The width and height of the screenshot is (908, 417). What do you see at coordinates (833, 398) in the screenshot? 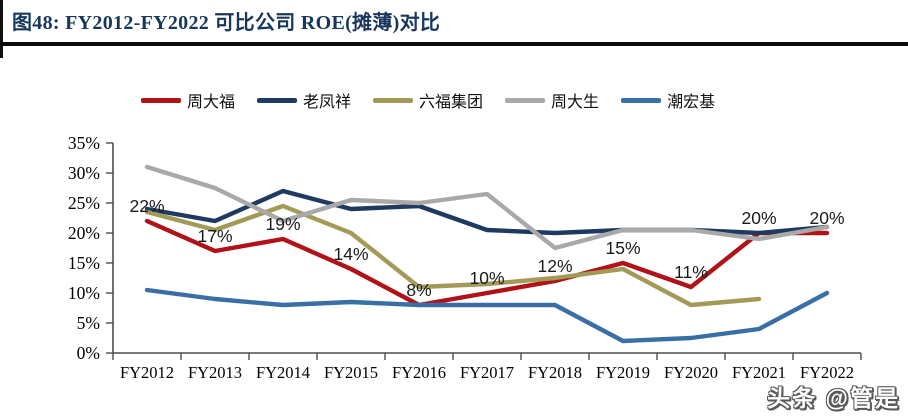
I see `watermark: 头条 @管是` at bounding box center [833, 398].